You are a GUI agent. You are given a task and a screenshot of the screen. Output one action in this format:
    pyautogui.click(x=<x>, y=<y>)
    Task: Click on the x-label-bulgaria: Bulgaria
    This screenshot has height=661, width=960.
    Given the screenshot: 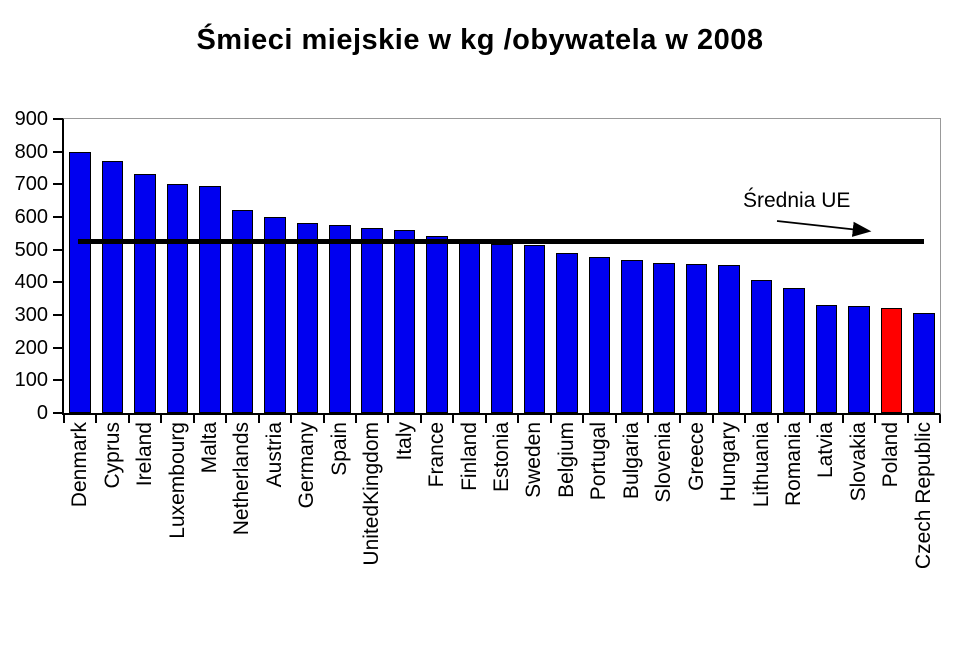 What is the action you would take?
    pyautogui.click(x=631, y=461)
    